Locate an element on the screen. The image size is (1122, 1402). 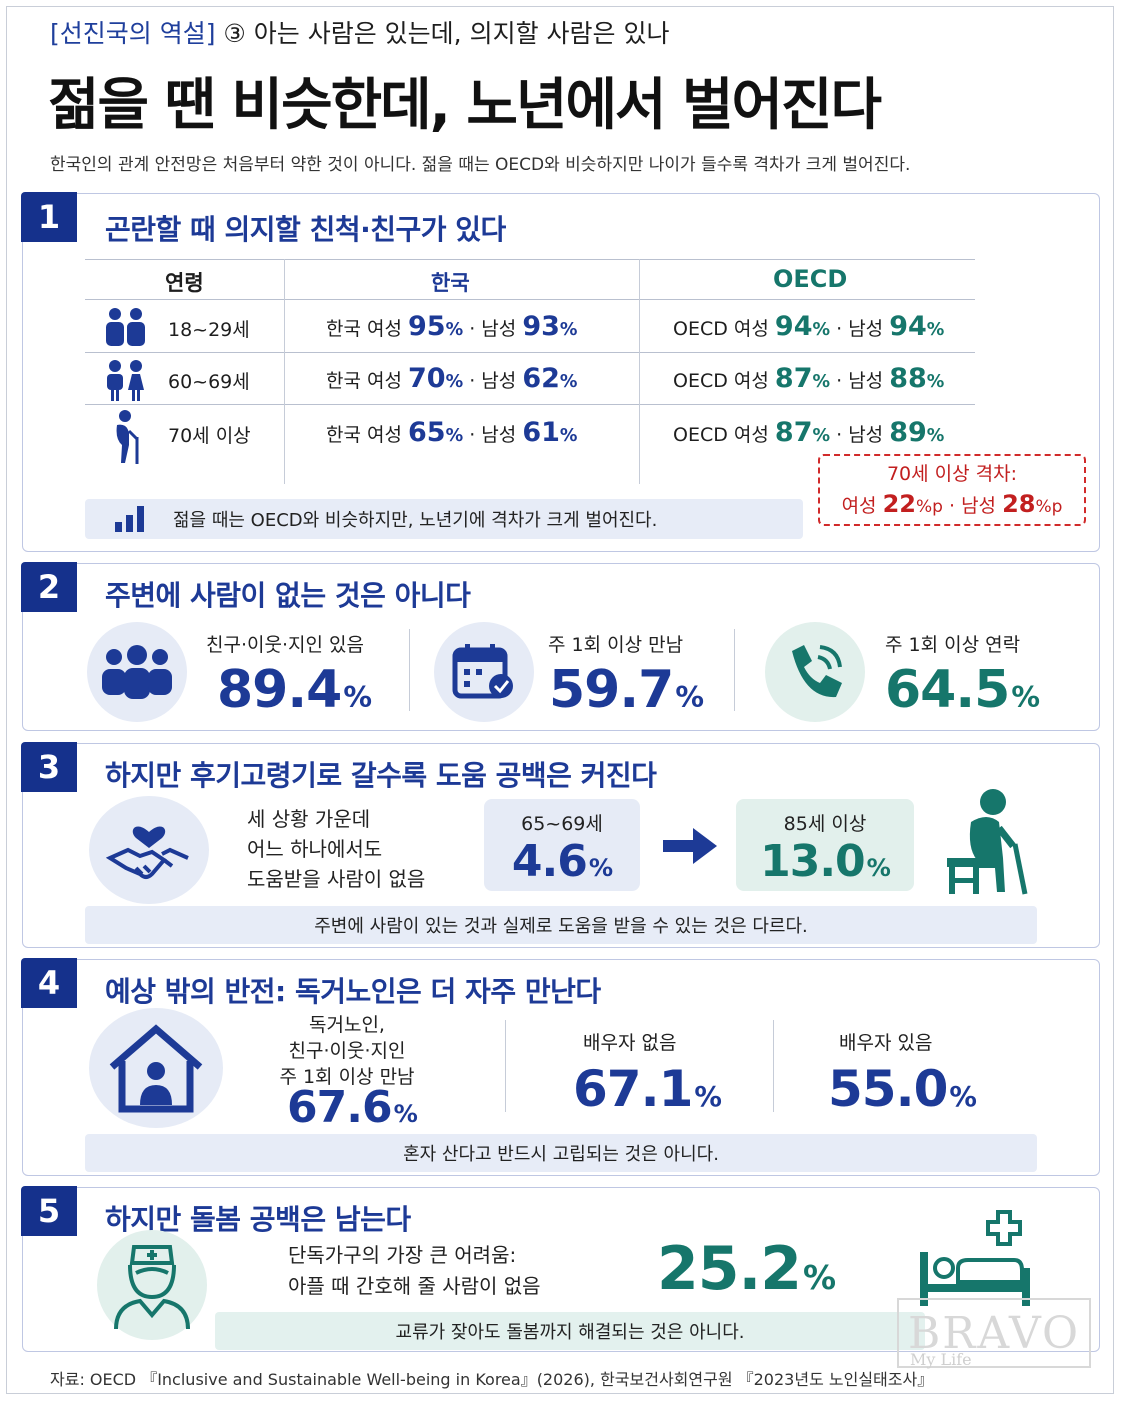
header-oecd: OECD is located at coordinates (810, 279).